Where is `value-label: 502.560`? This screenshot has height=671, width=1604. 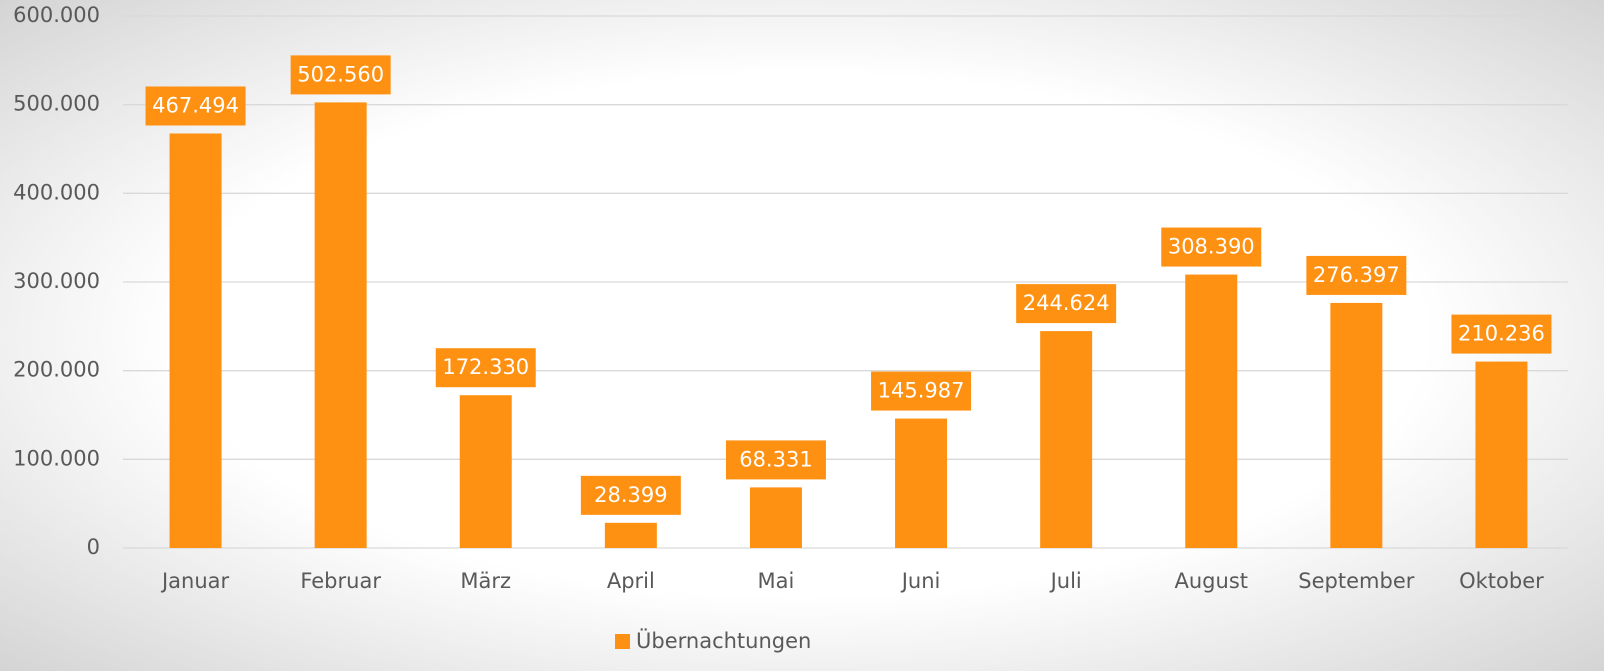 value-label: 502.560 is located at coordinates (340, 74).